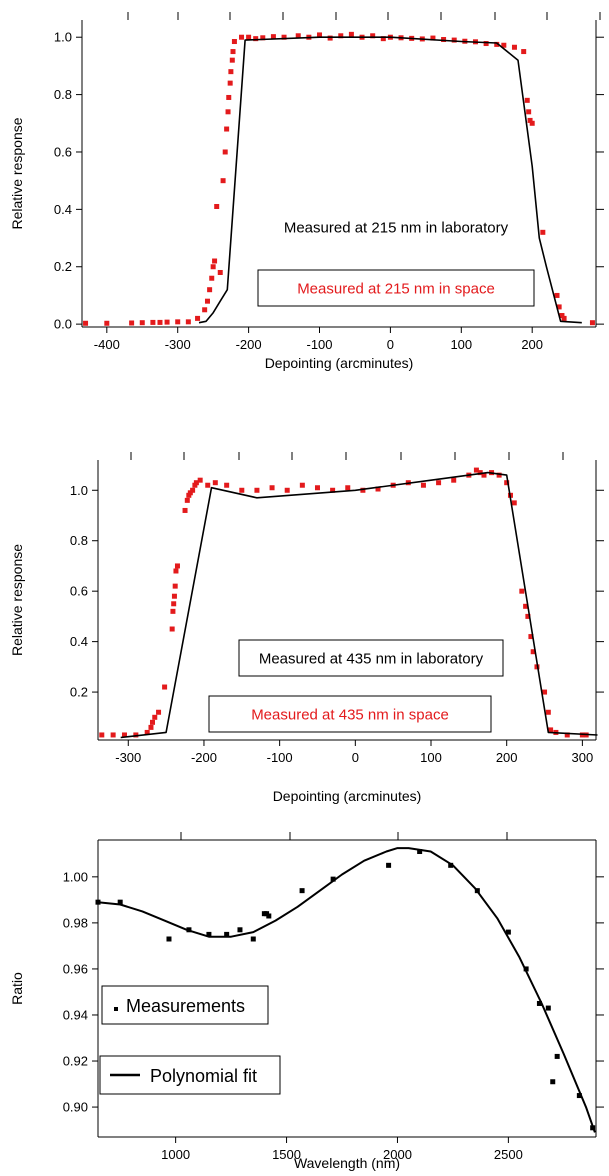 This screenshot has height=1176, width=609. What do you see at coordinates (350, 715) in the screenshot?
I see `legend-label: Measured at 435 nm in space` at bounding box center [350, 715].